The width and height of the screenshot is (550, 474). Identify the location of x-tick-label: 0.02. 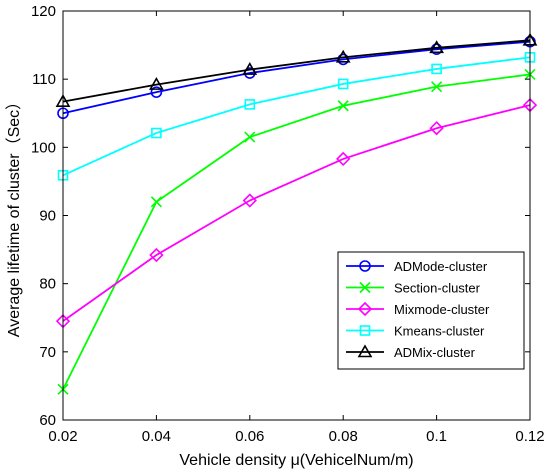
(62, 436).